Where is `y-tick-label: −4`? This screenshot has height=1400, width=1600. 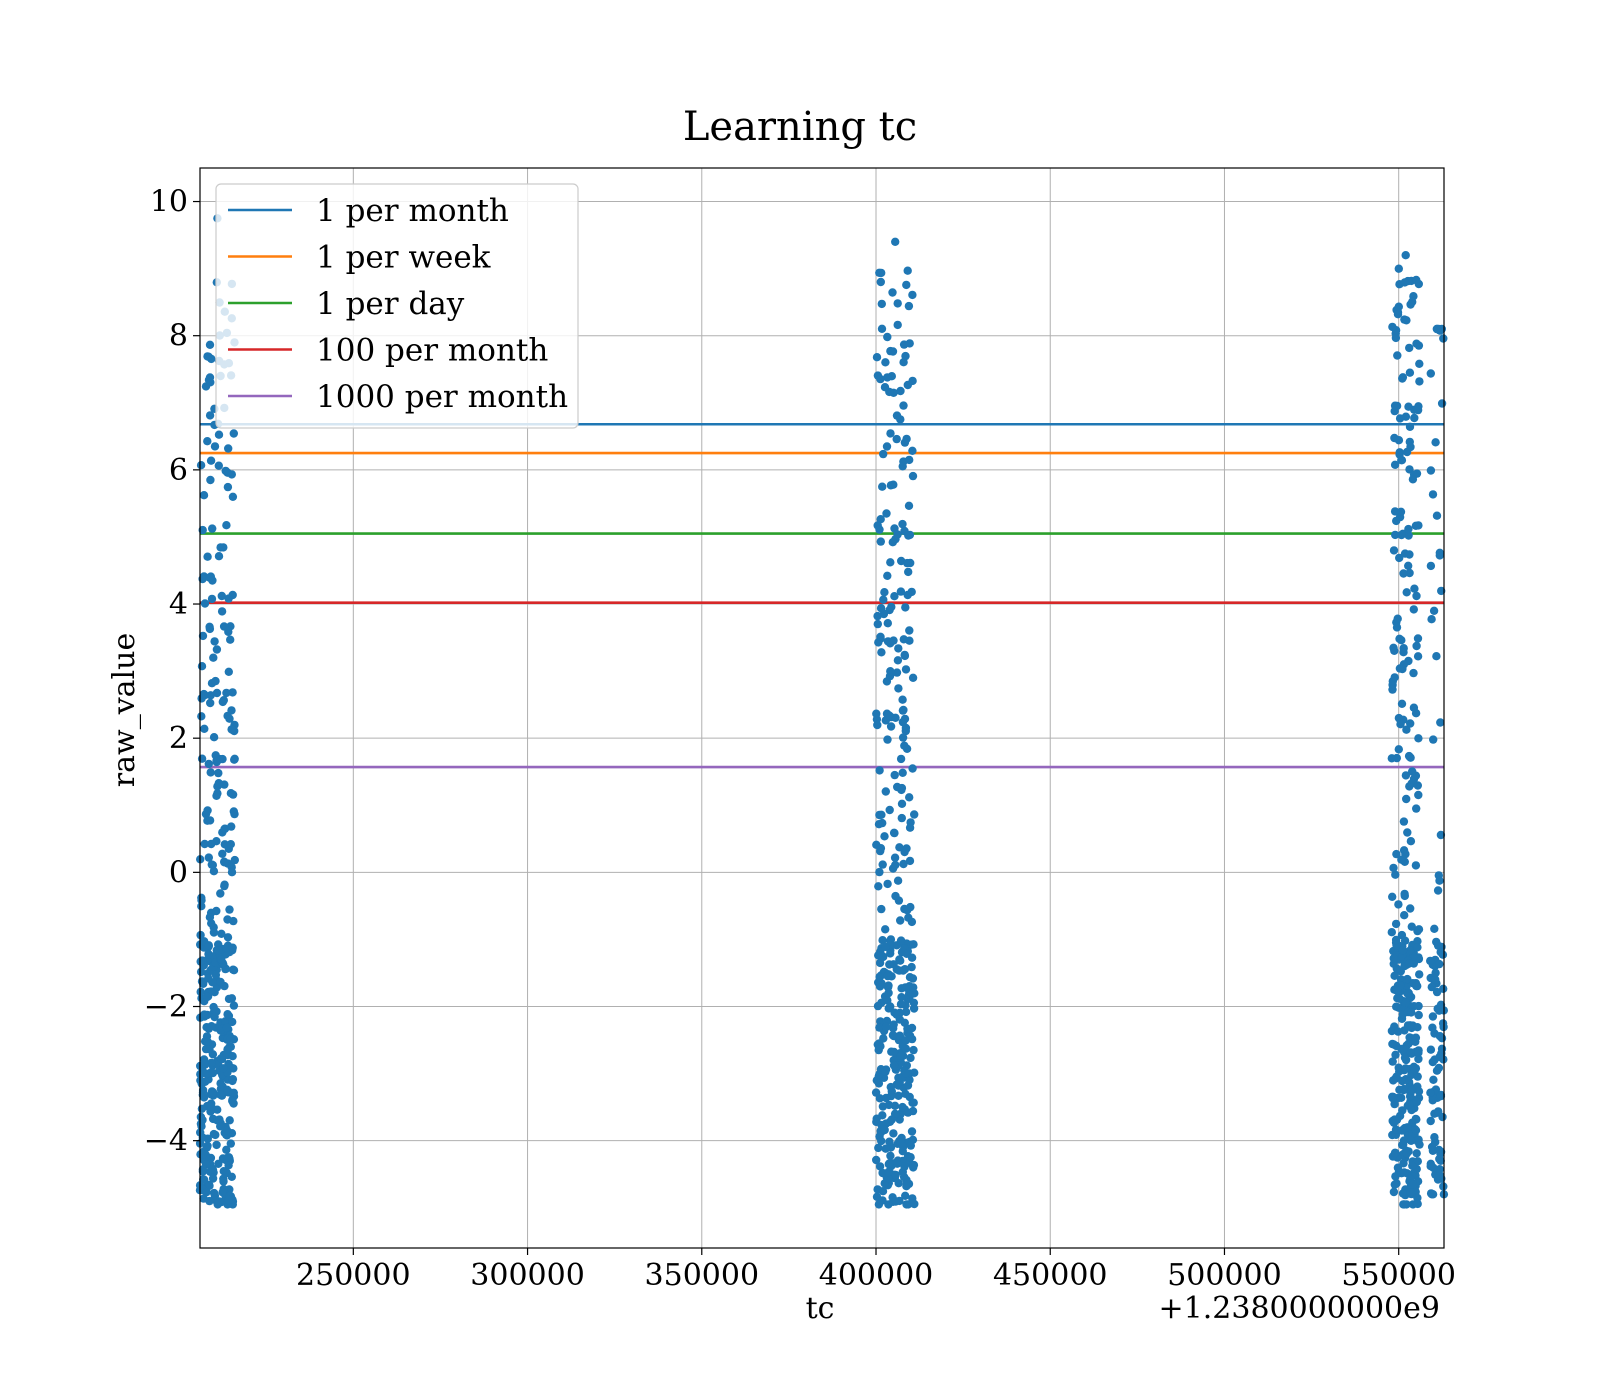
y-tick-label: −4 is located at coordinates (166, 1141).